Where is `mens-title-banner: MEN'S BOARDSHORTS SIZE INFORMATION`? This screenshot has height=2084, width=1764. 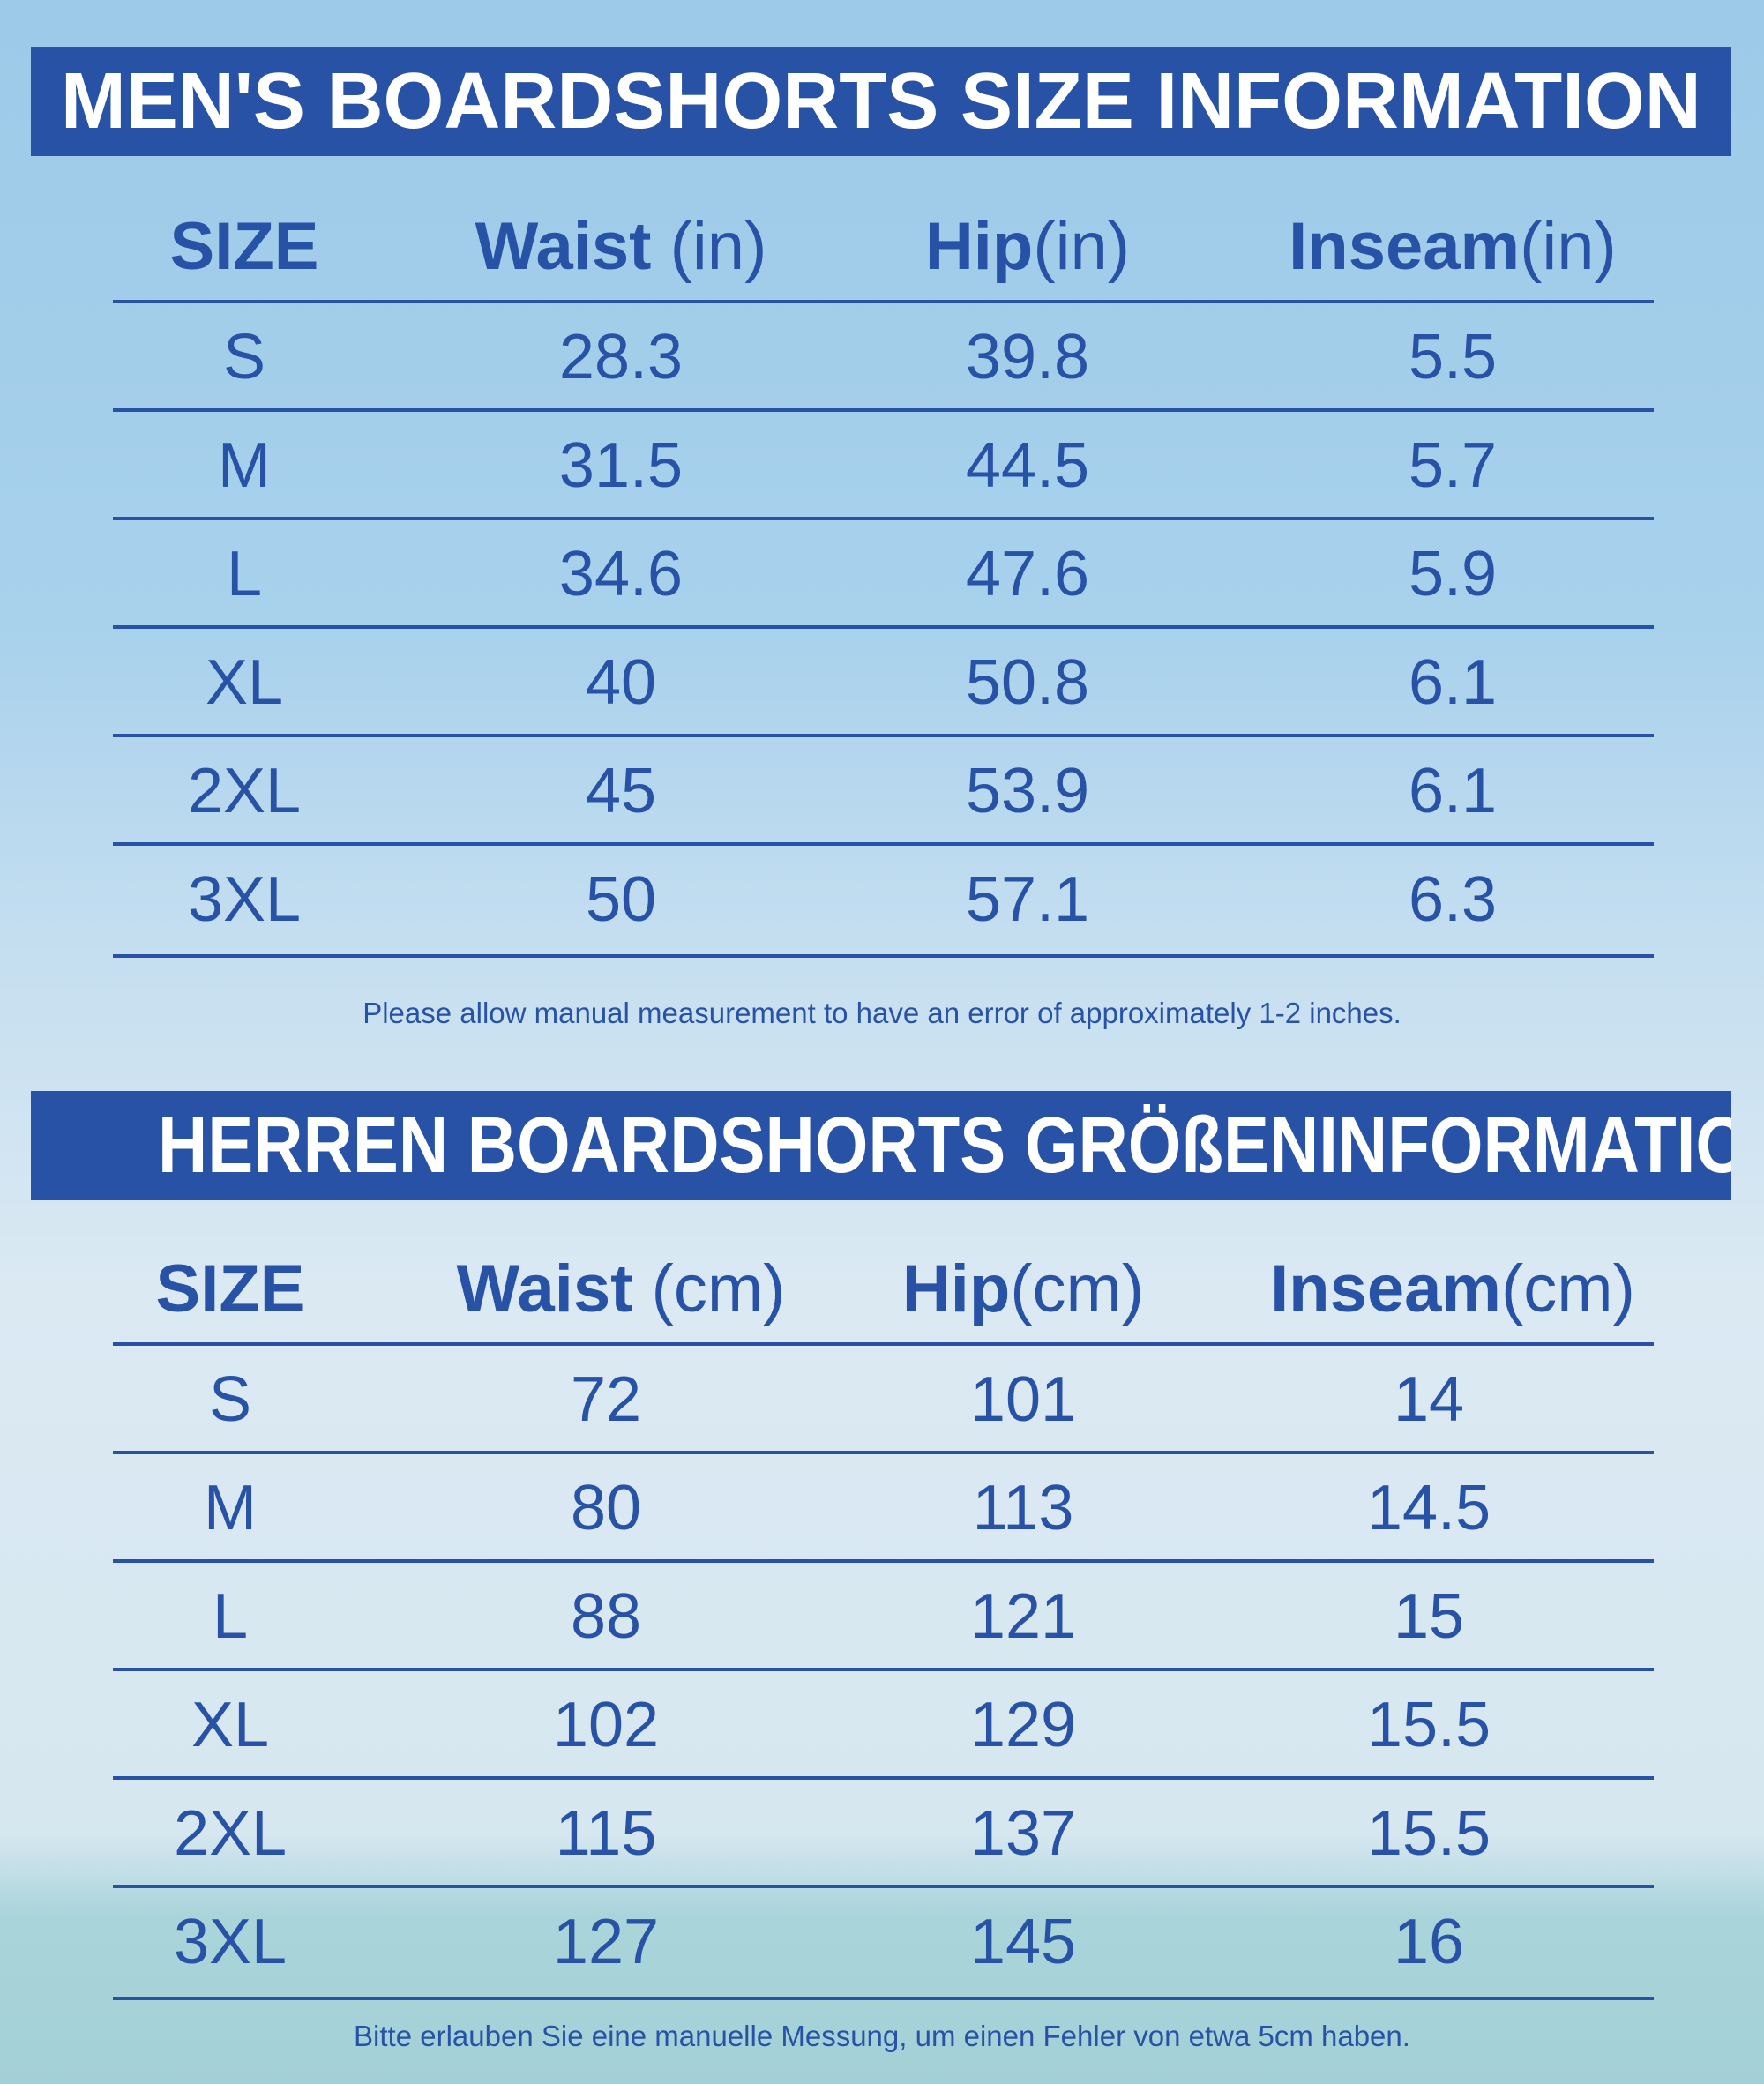
mens-title-banner: MEN'S BOARDSHORTS SIZE INFORMATION is located at coordinates (881, 101).